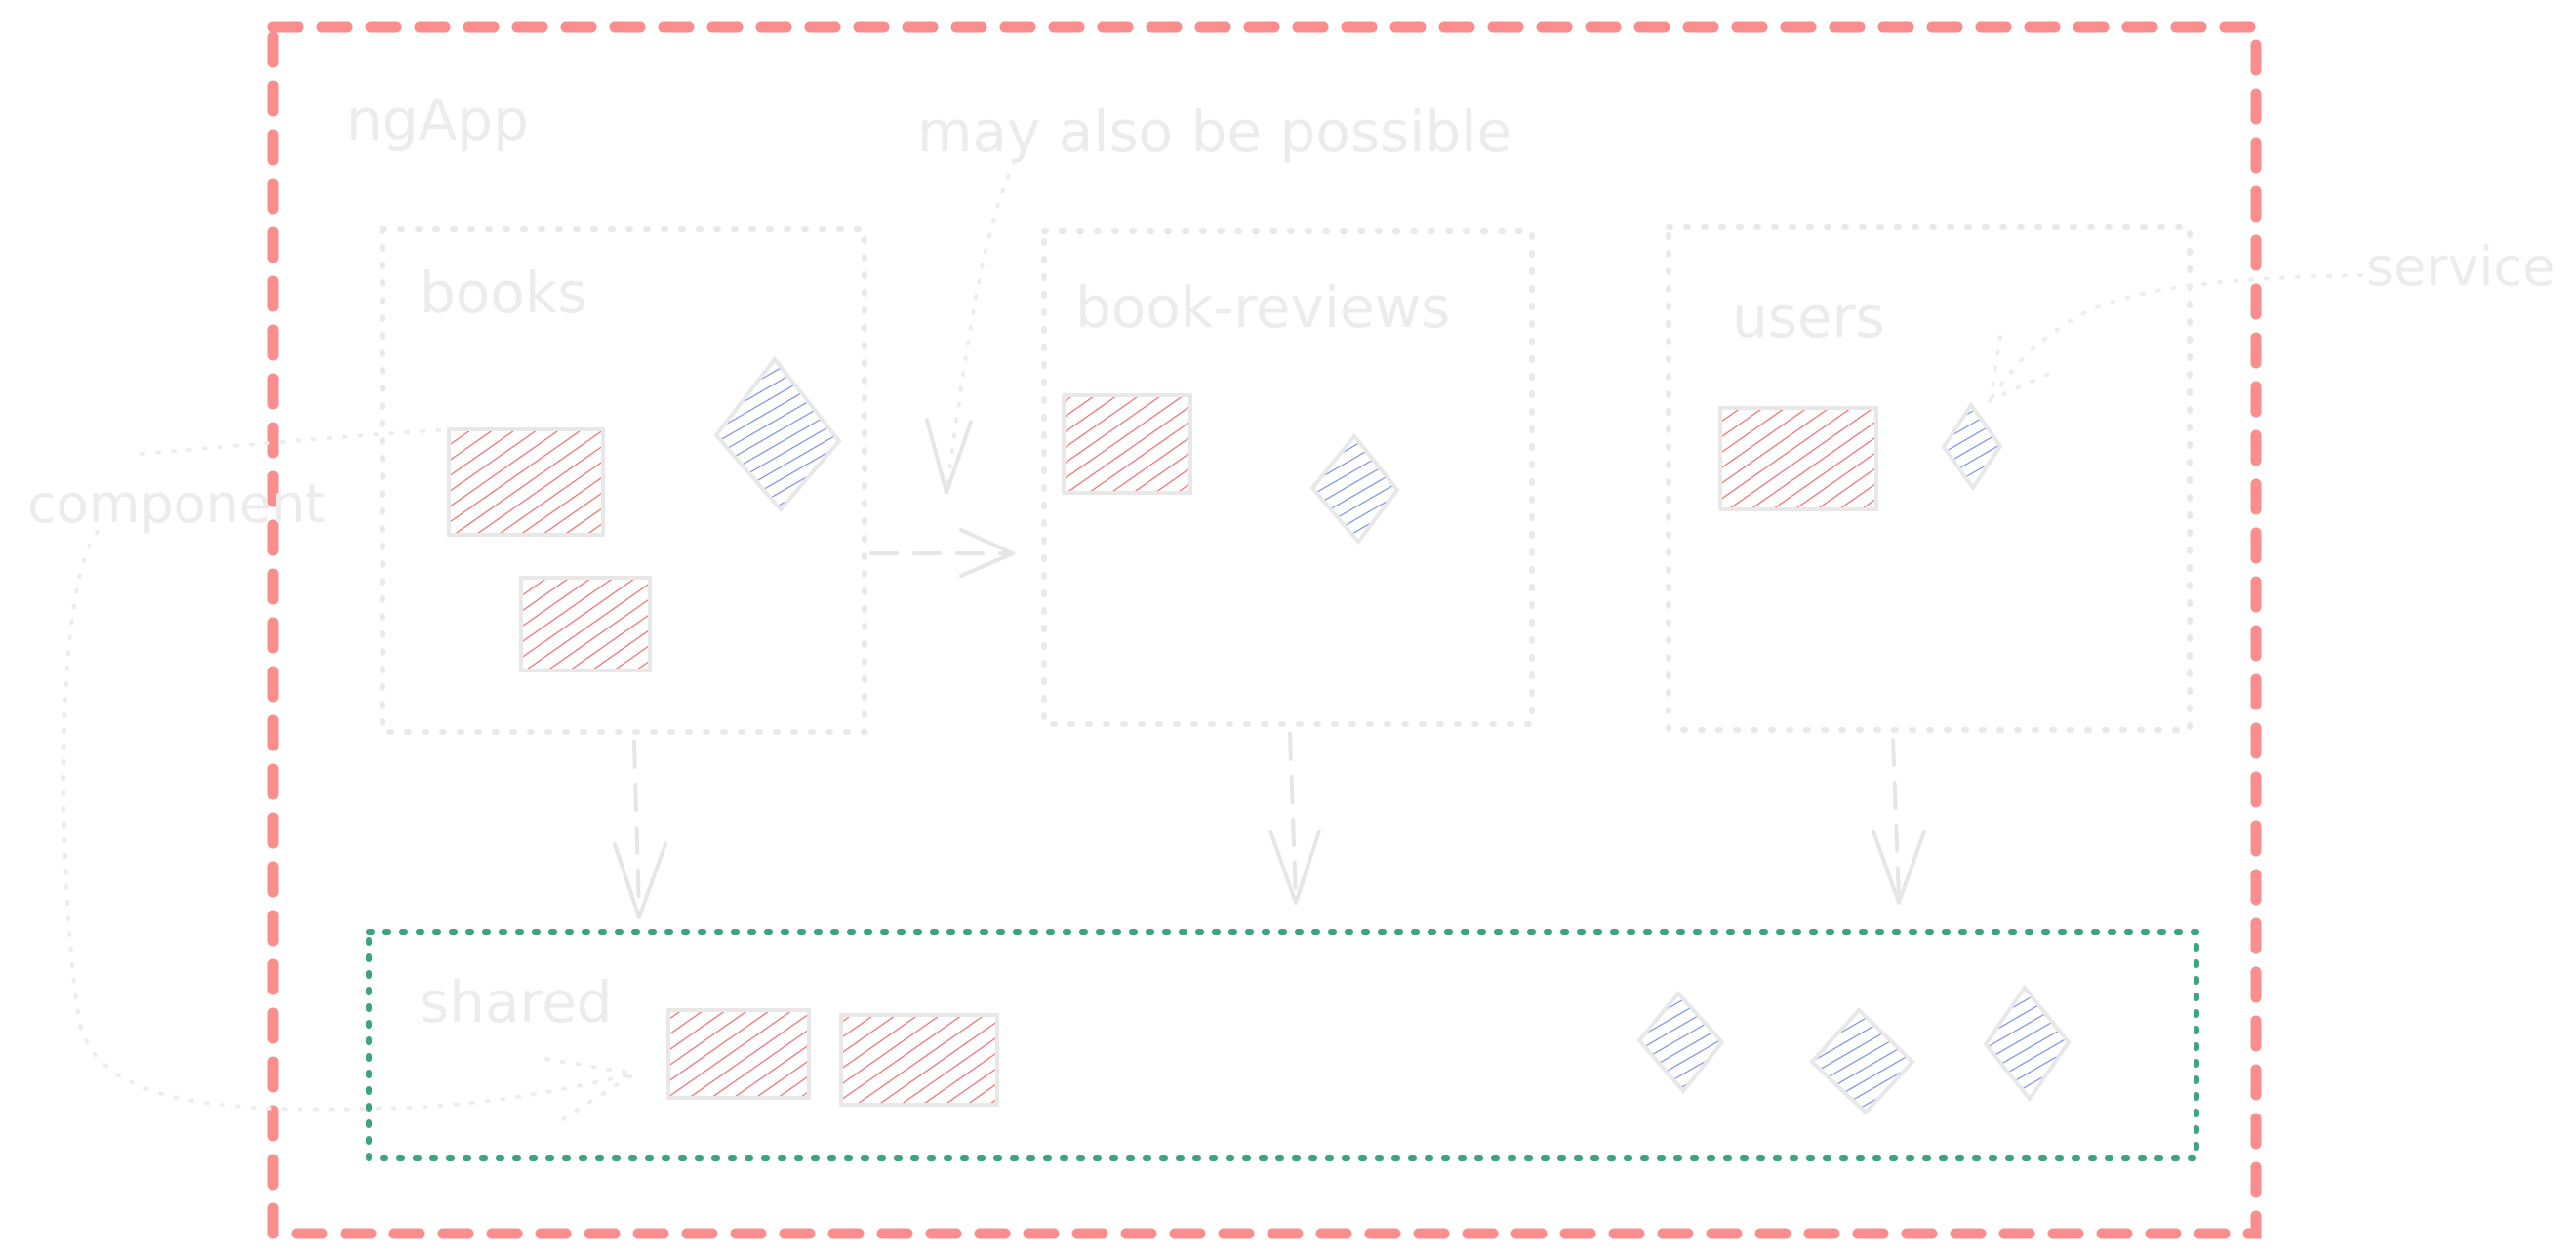 The image size is (2576, 1256). What do you see at coordinates (176, 504) in the screenshot?
I see `annotation-component: component` at bounding box center [176, 504].